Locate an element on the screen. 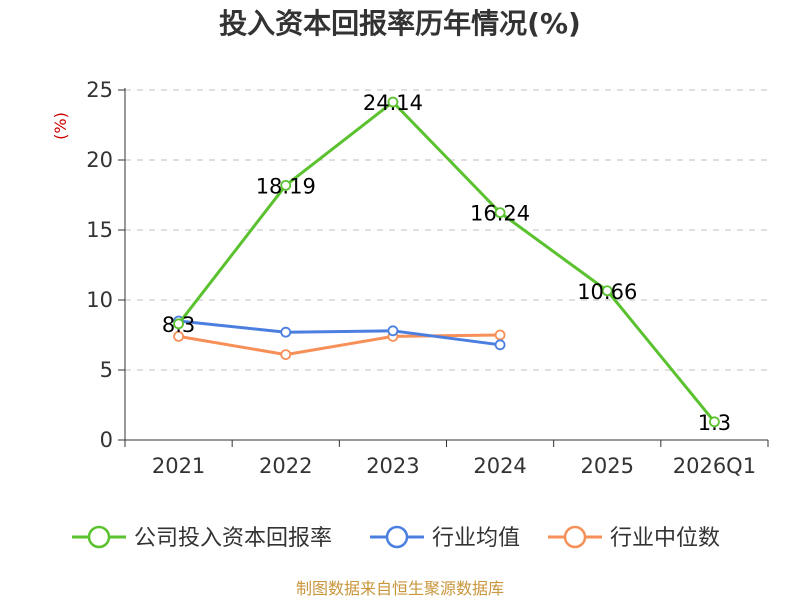 Image resolution: width=800 pixels, height=600 pixels. legend-marker-company is located at coordinates (99, 537).